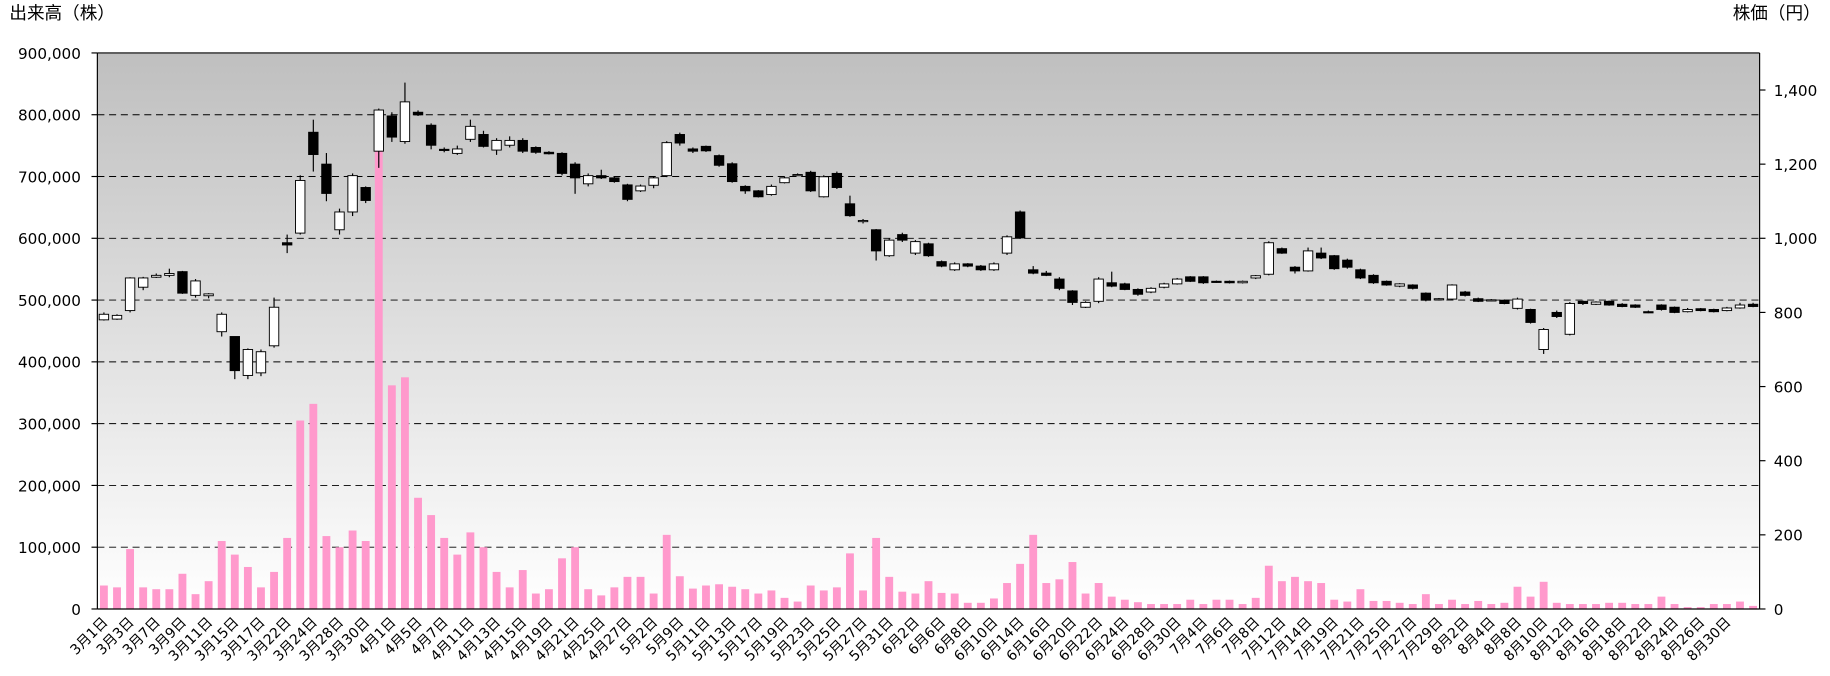 The width and height of the screenshot is (1830, 676). Describe the element at coordinates (1788, 313) in the screenshot. I see `y2-tick-label: 800` at that location.